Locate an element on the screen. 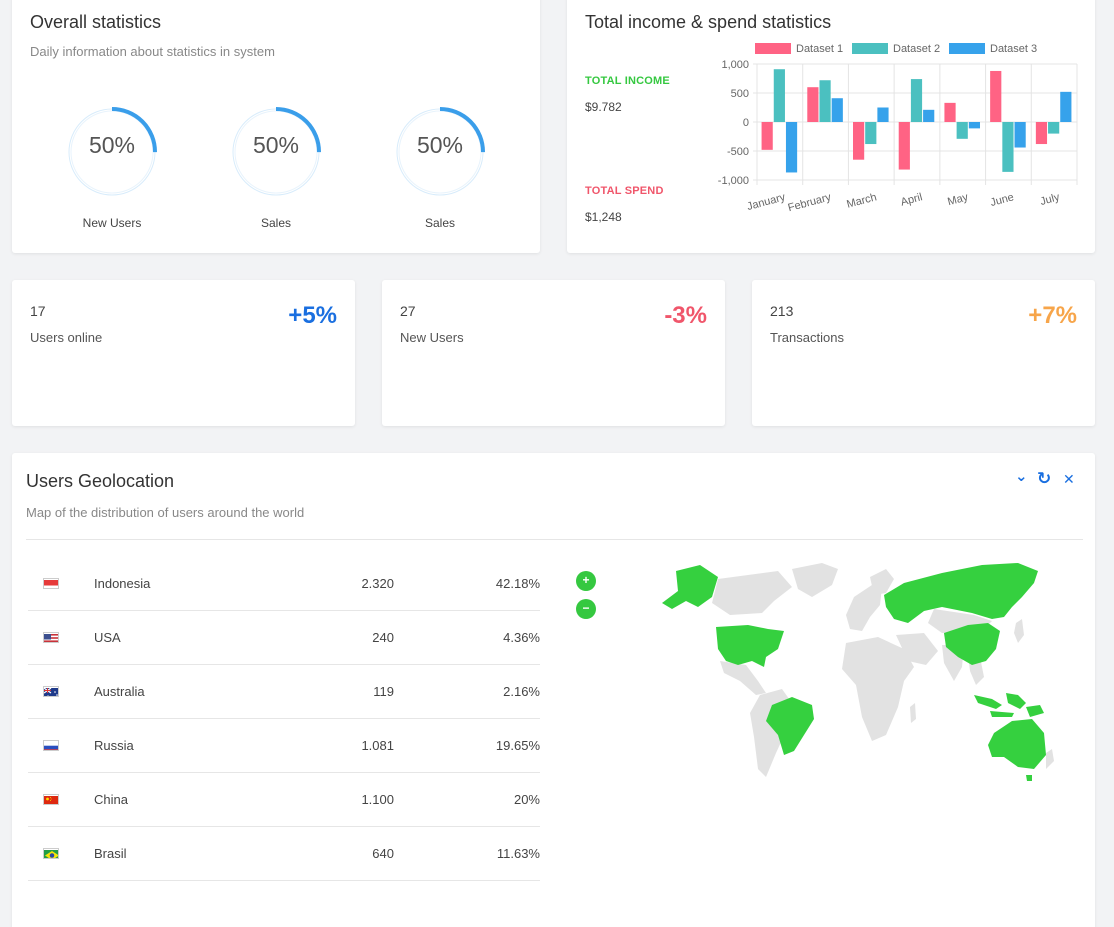 Image resolution: width=1114 pixels, height=927 pixels. table-row: USA 240 4.36% is located at coordinates (284, 638).